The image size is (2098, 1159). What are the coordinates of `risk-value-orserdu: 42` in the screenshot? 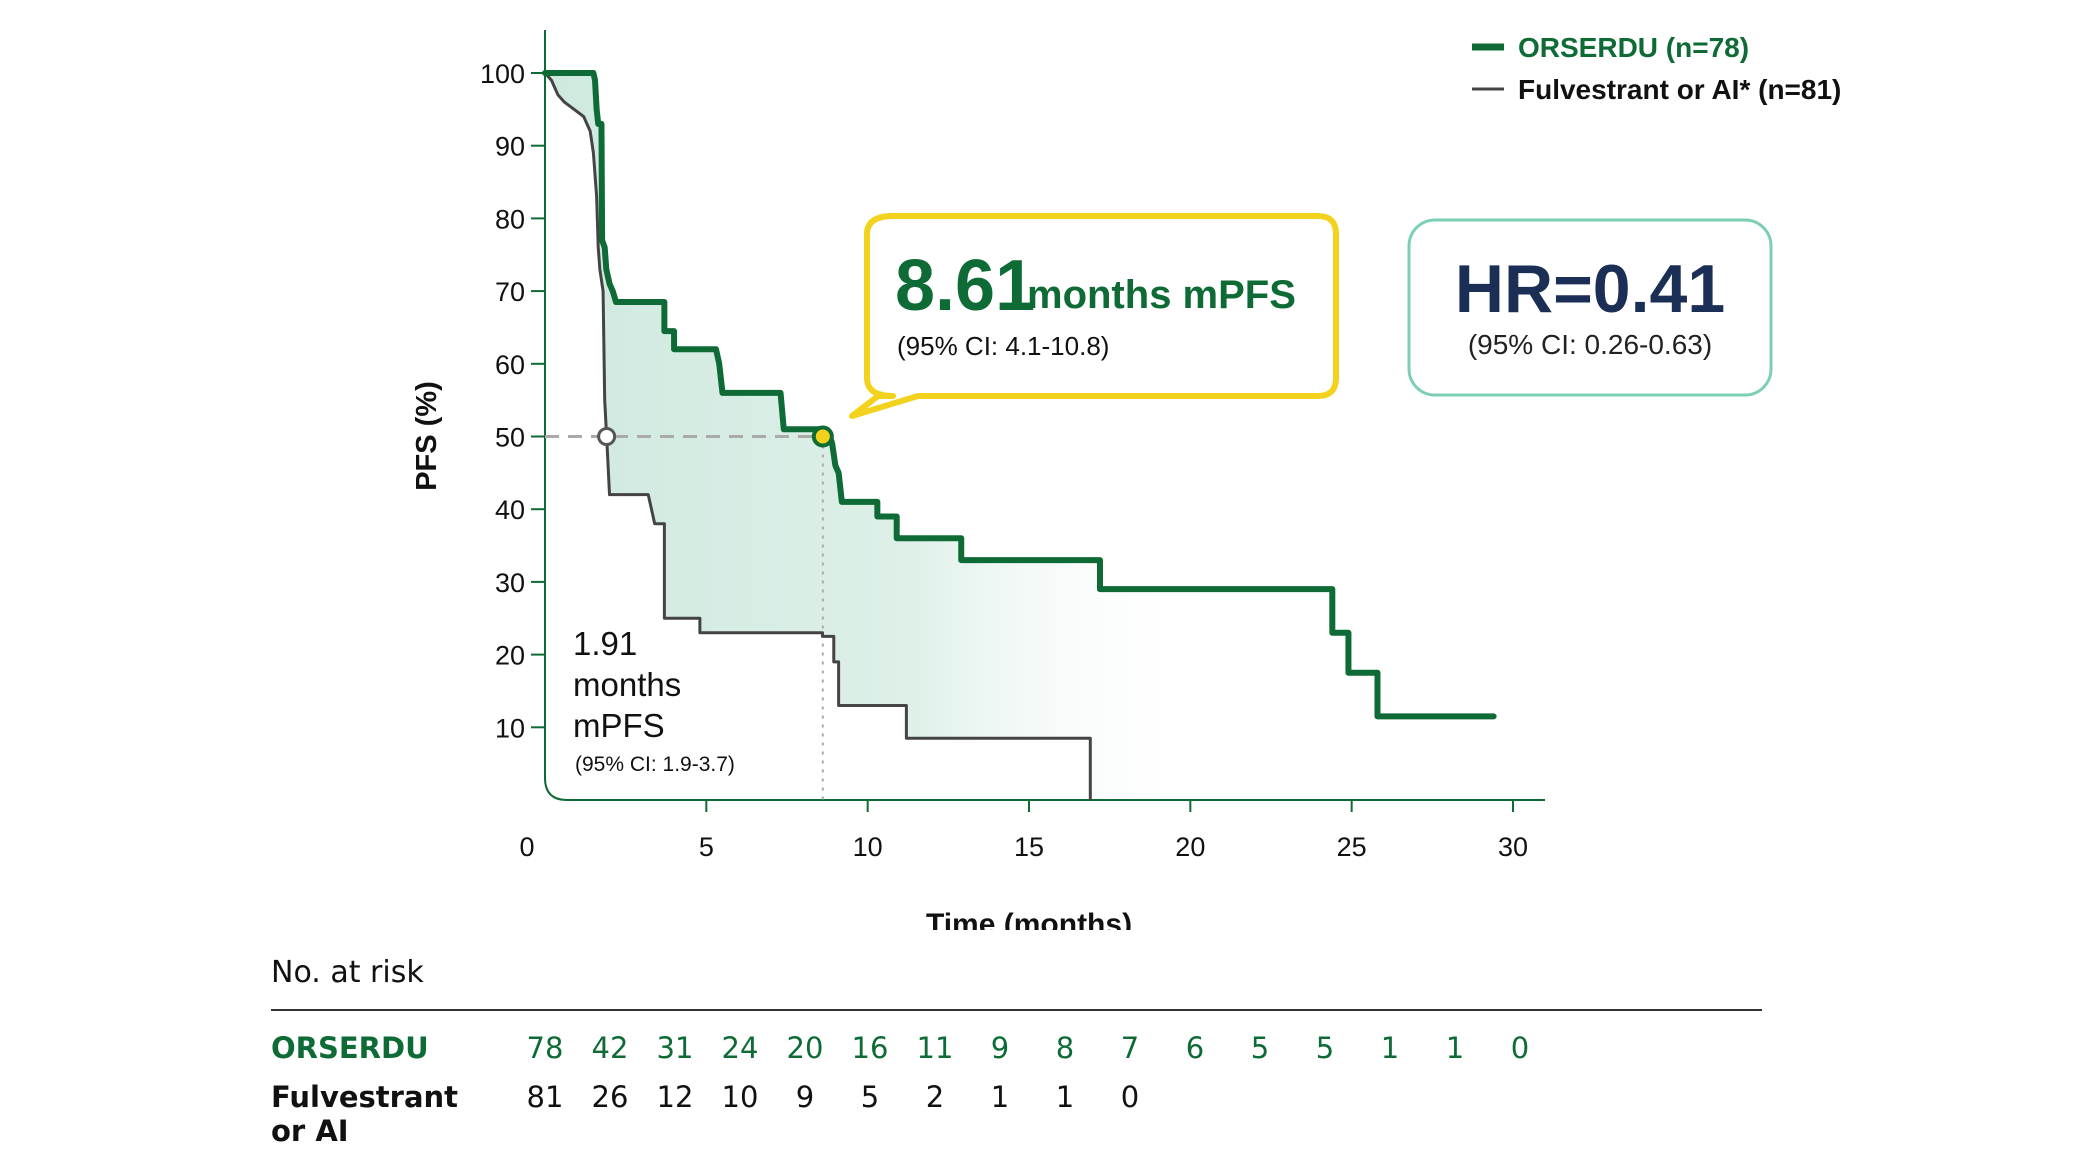 It's located at (610, 1048).